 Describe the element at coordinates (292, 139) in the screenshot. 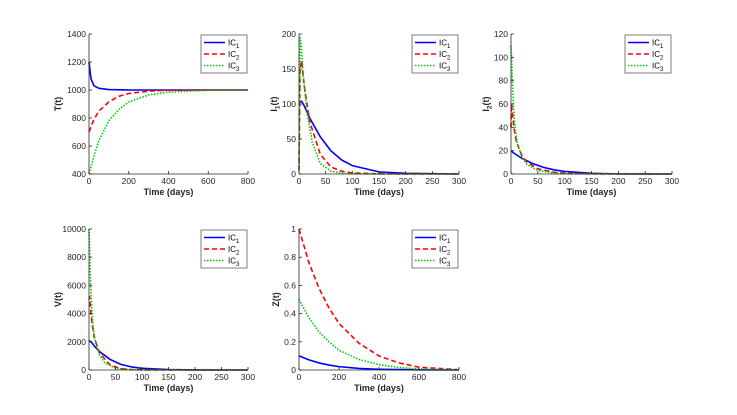

I see `y-tick-label: 50` at that location.